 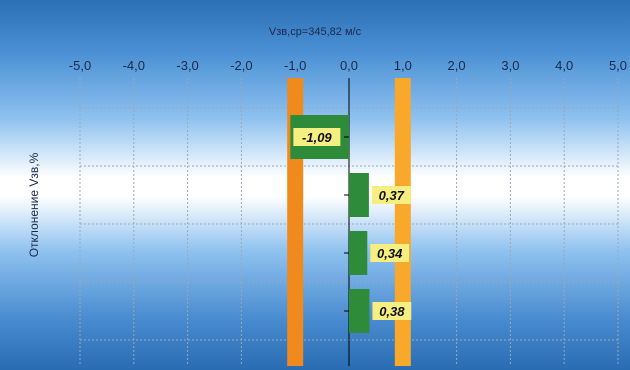 I want to click on value-label: 0,34, so click(x=390, y=253).